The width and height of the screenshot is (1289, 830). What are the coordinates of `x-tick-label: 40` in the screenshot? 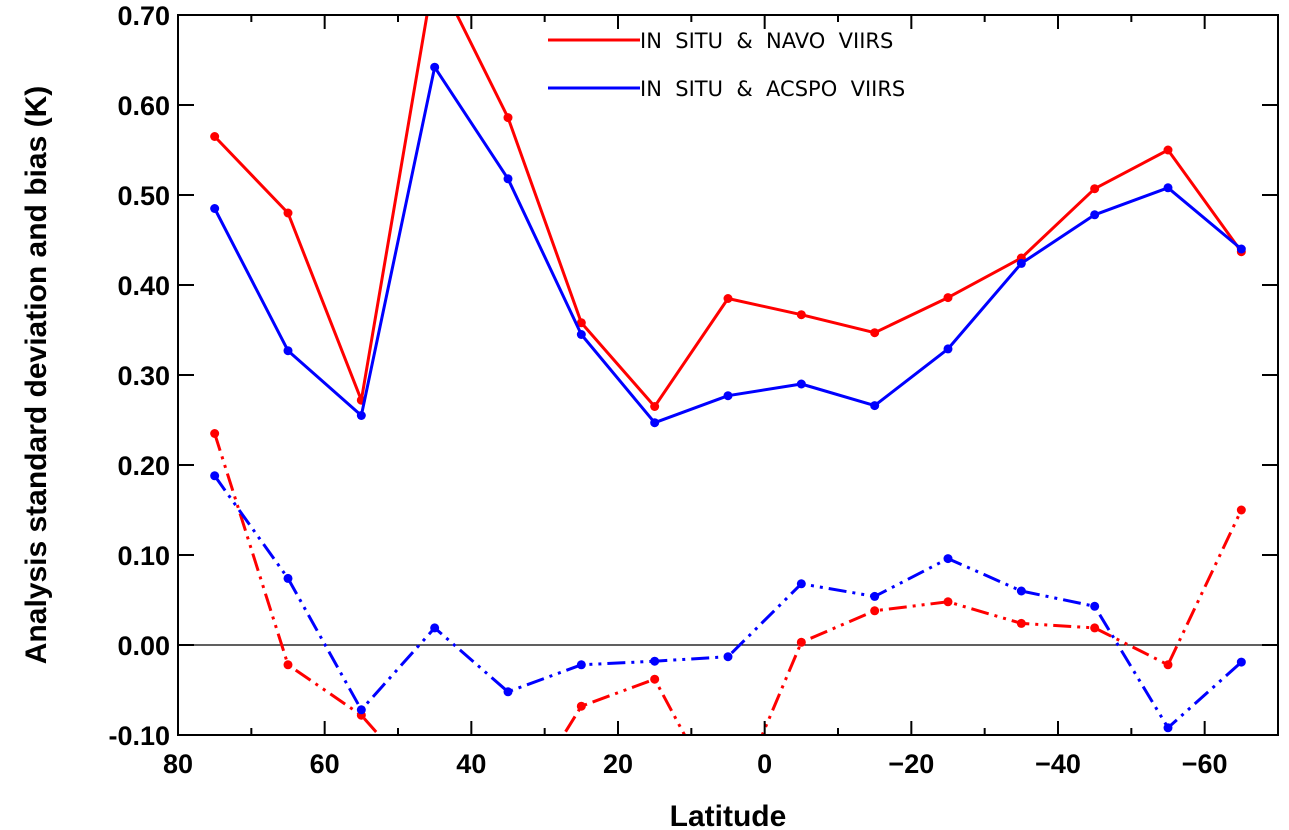 It's located at (471, 764).